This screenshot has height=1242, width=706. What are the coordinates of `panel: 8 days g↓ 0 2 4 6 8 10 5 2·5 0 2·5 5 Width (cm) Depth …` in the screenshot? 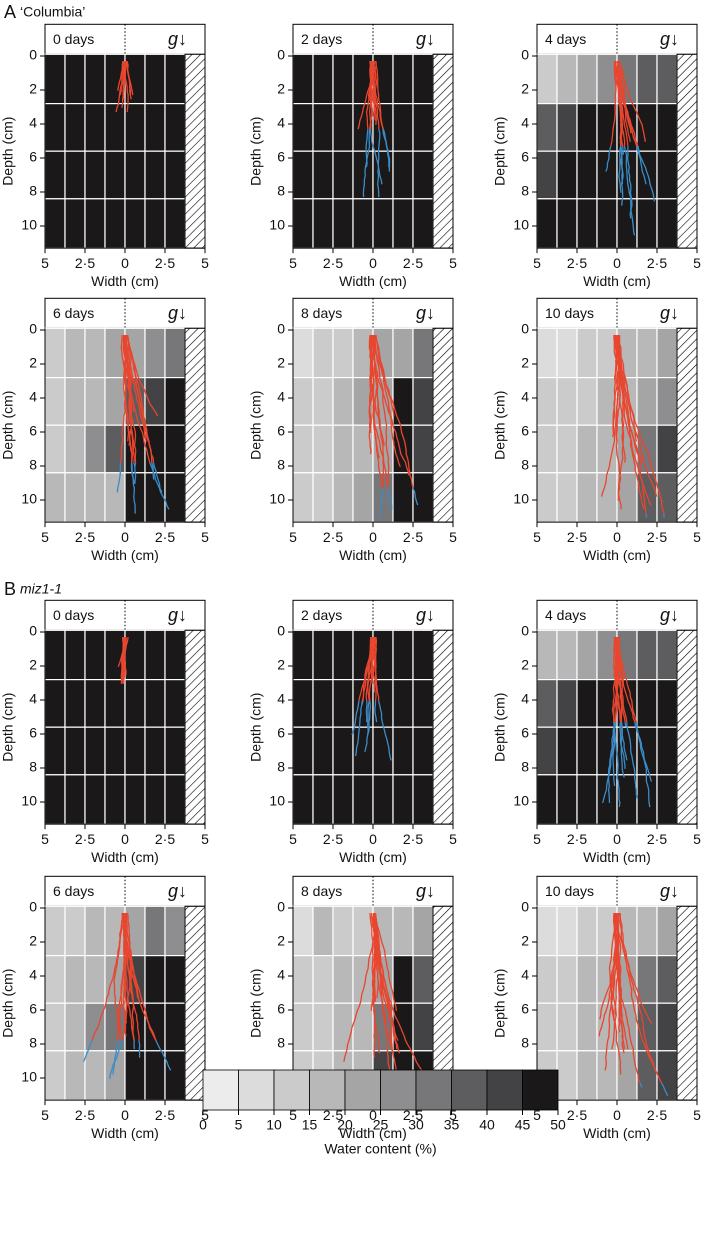 It's located at (352, 430).